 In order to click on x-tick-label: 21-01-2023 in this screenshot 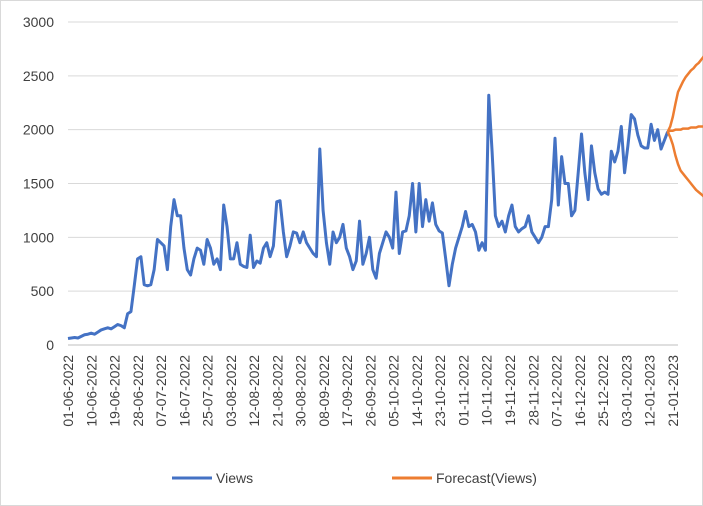, I will do `click(673, 391)`.